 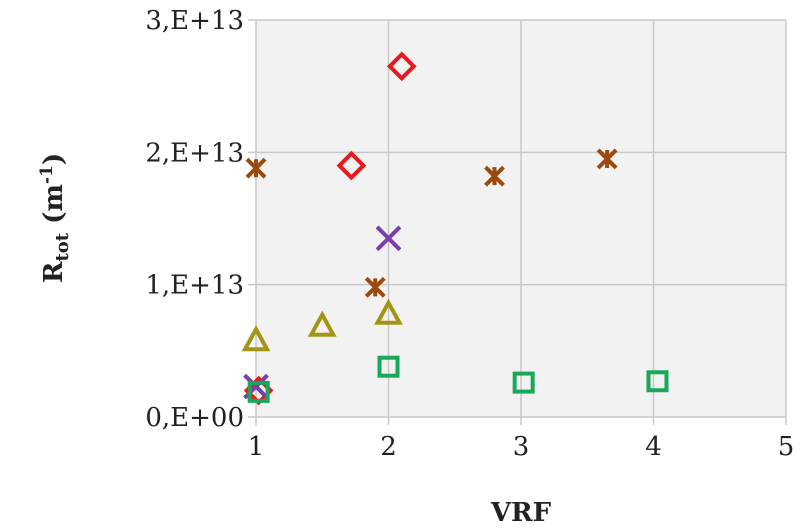 What do you see at coordinates (54, 208) in the screenshot?
I see `y-axis-title-unit-open: (m` at bounding box center [54, 208].